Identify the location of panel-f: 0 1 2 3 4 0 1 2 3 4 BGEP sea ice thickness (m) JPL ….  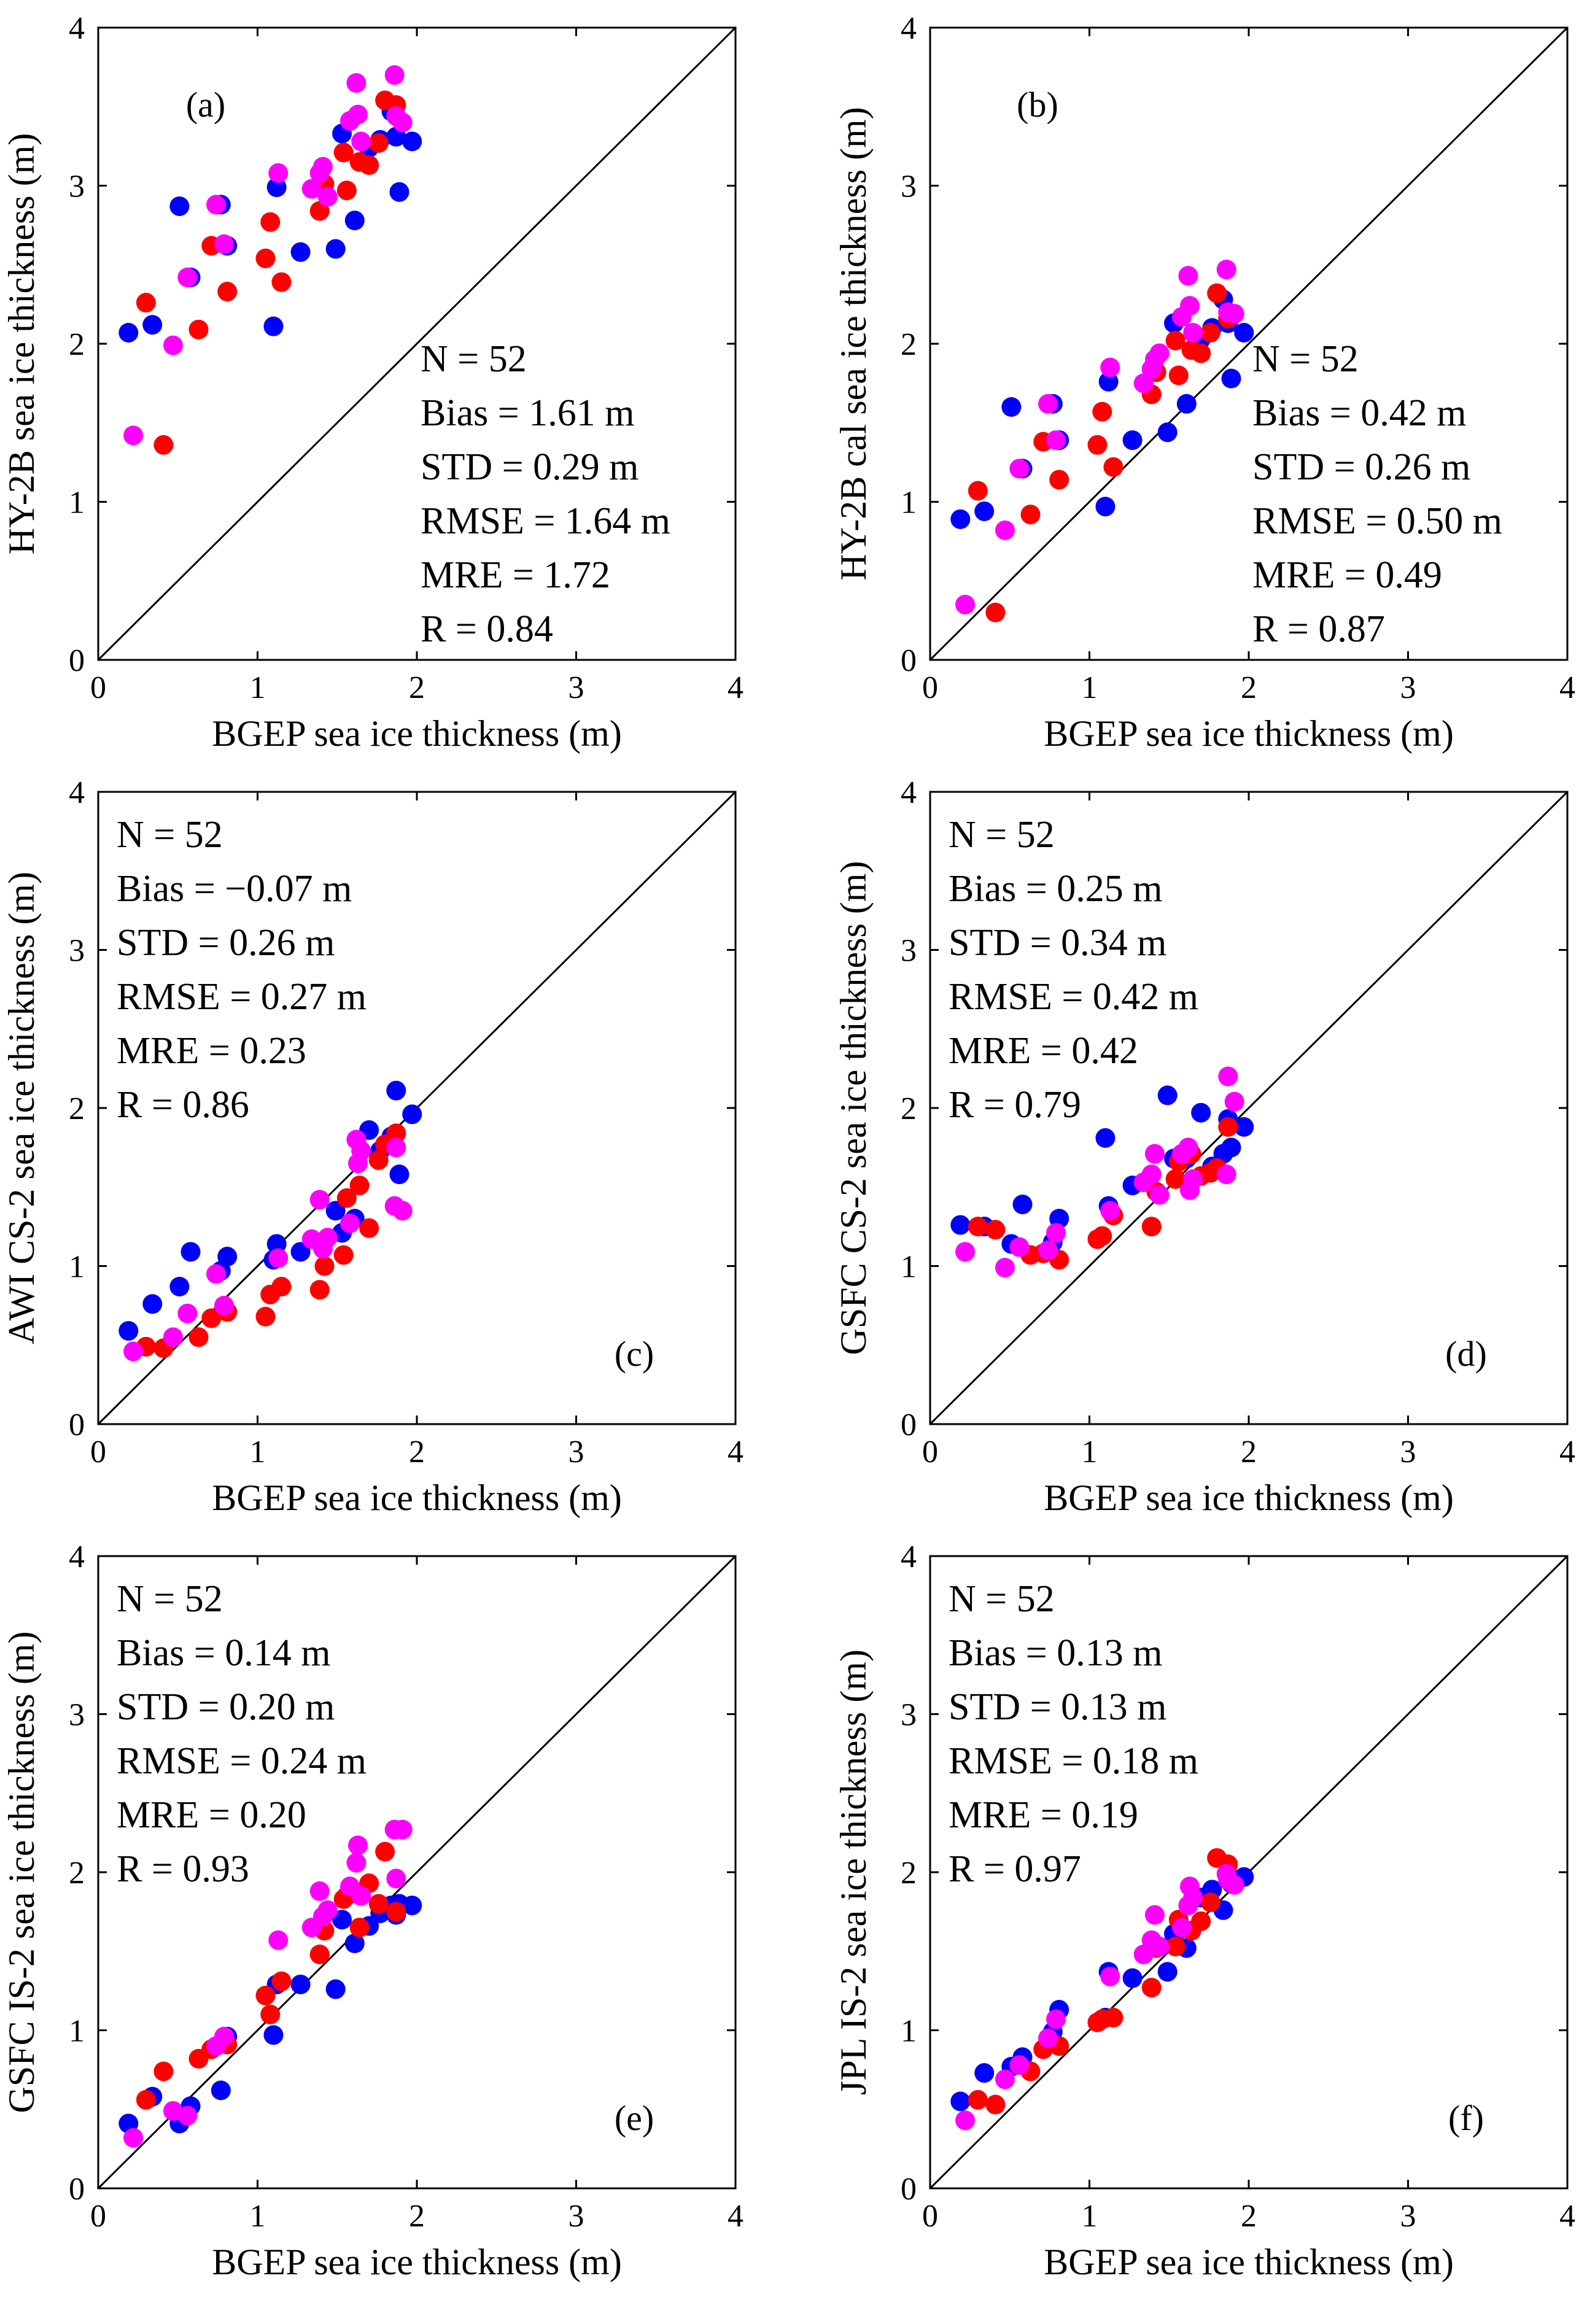
(1204, 1911).